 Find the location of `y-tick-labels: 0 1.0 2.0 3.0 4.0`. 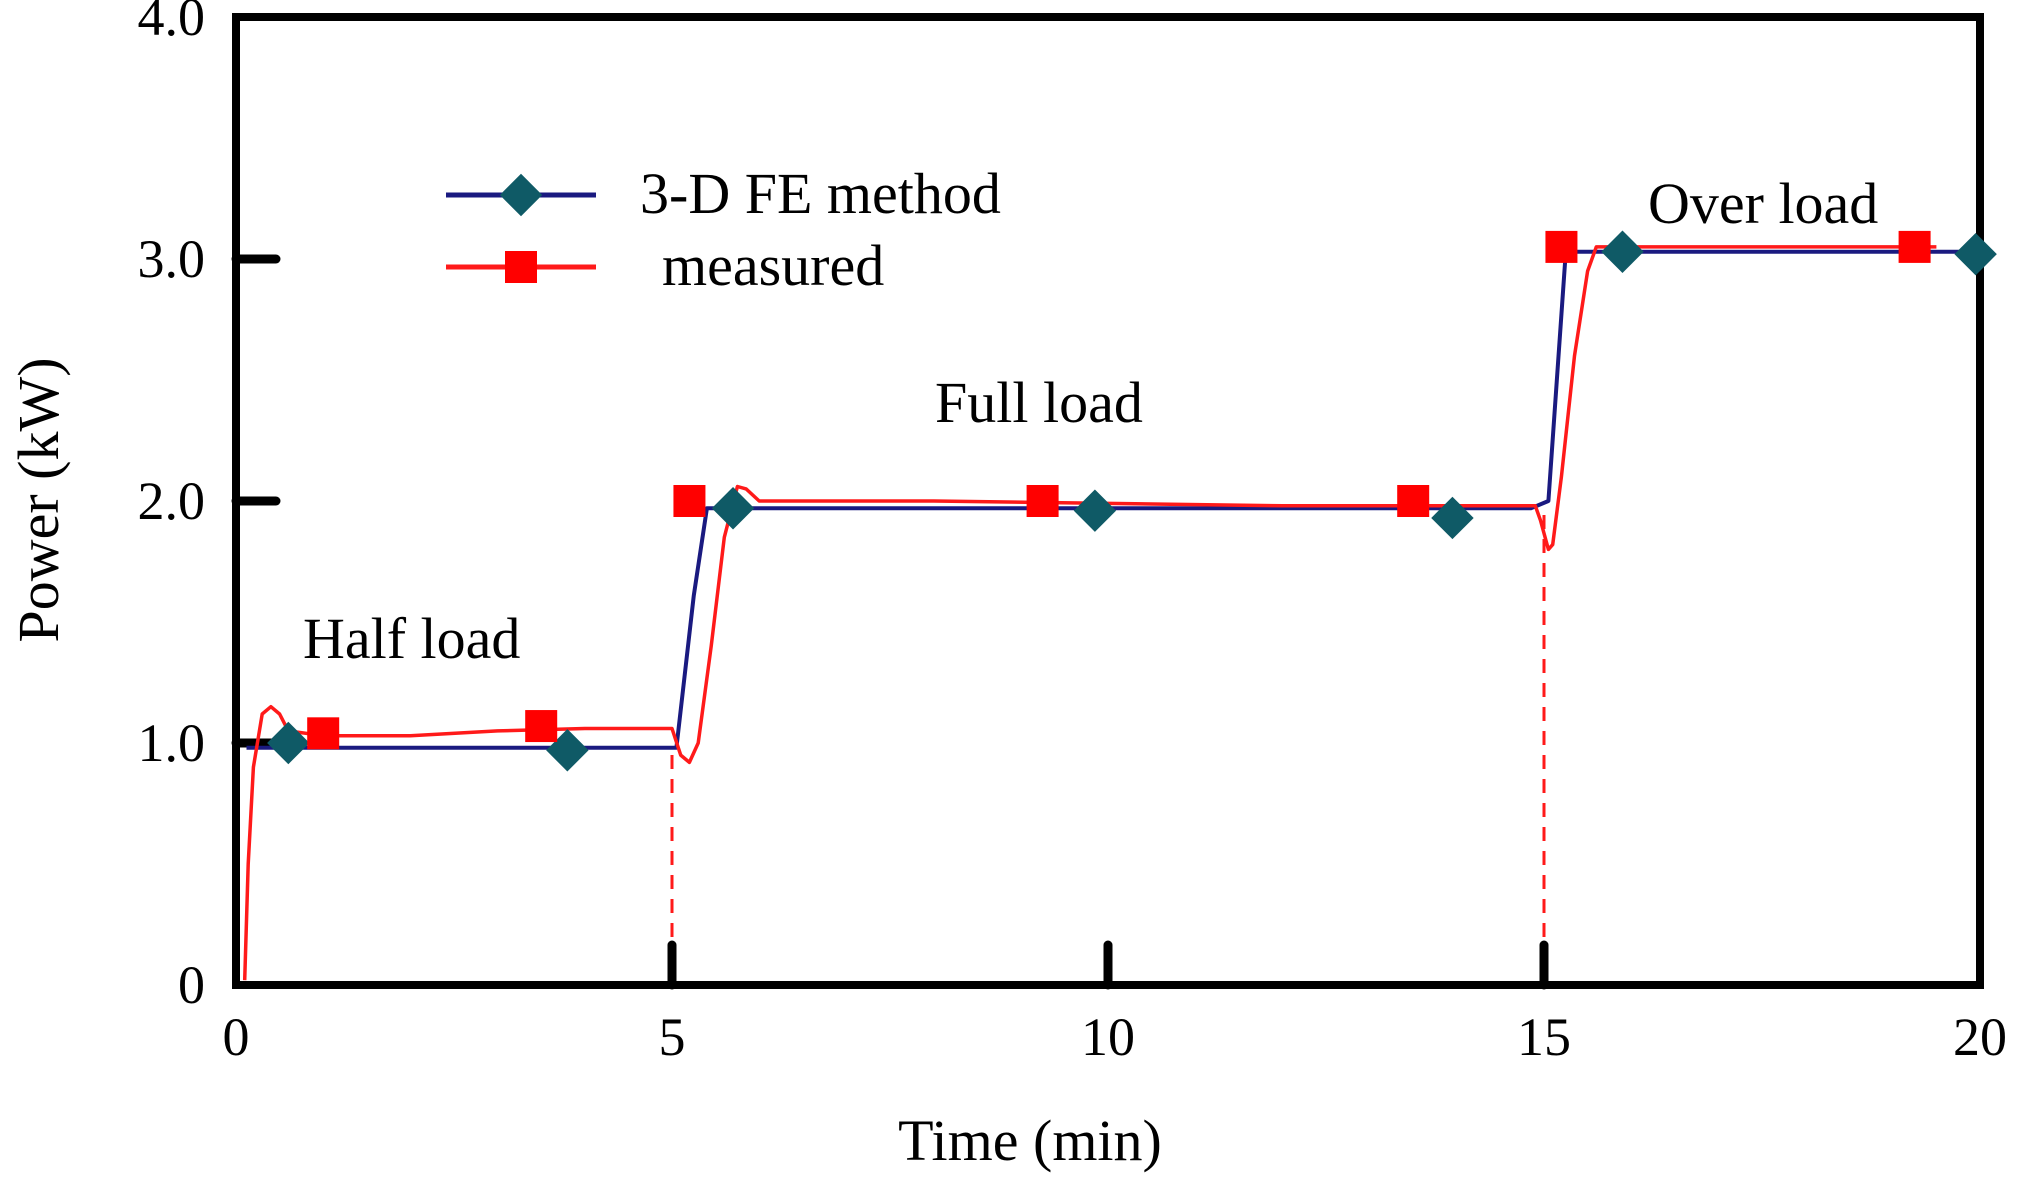

y-tick-labels: 0 1.0 2.0 3.0 4.0 is located at coordinates (172, 507).